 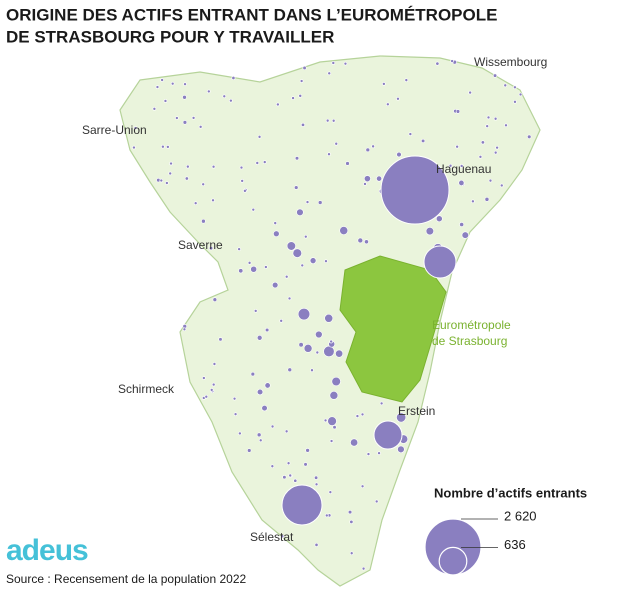 I want to click on place-label: Erstein, so click(x=416, y=411).